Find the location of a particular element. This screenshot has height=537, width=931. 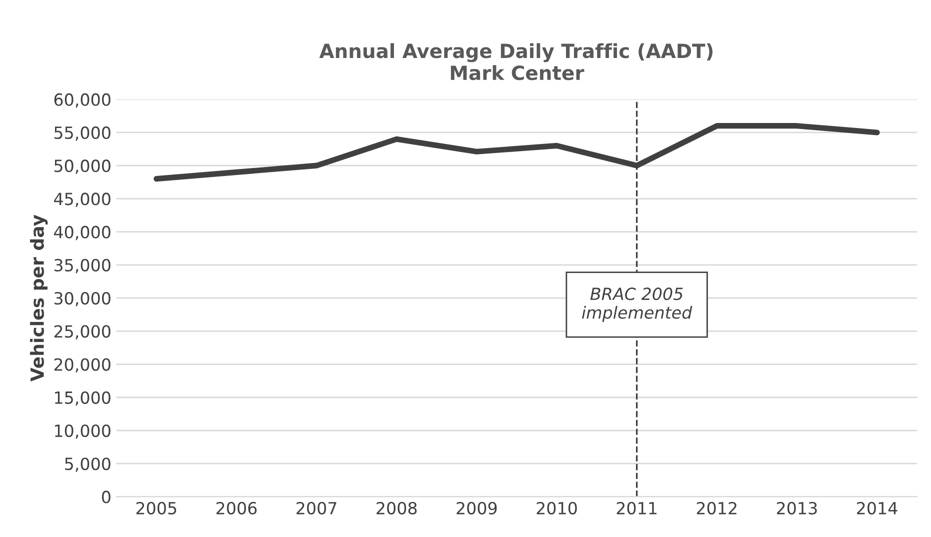

y-tick-label: 45,000 is located at coordinates (82, 199).